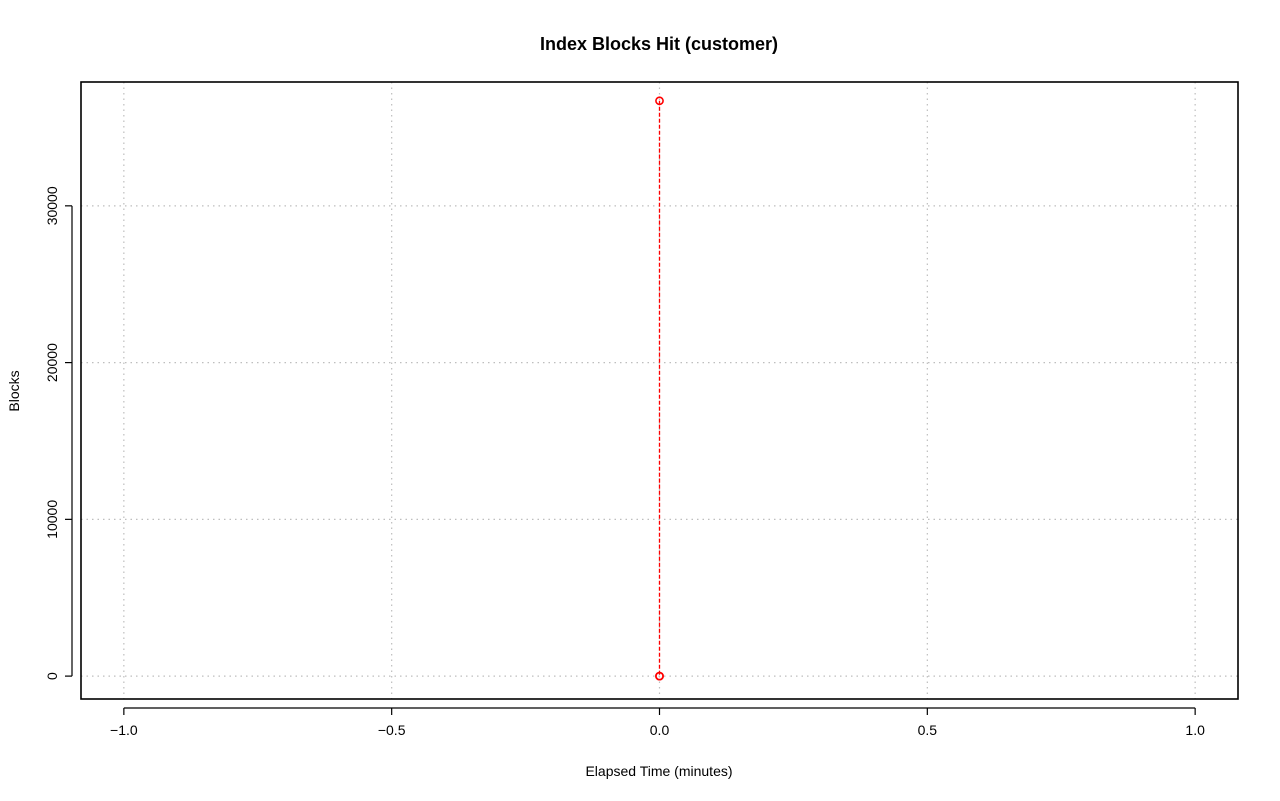 This screenshot has height=801, width=1280. What do you see at coordinates (658, 771) in the screenshot?
I see `x-axis-label: Elapsed Time (minutes)` at bounding box center [658, 771].